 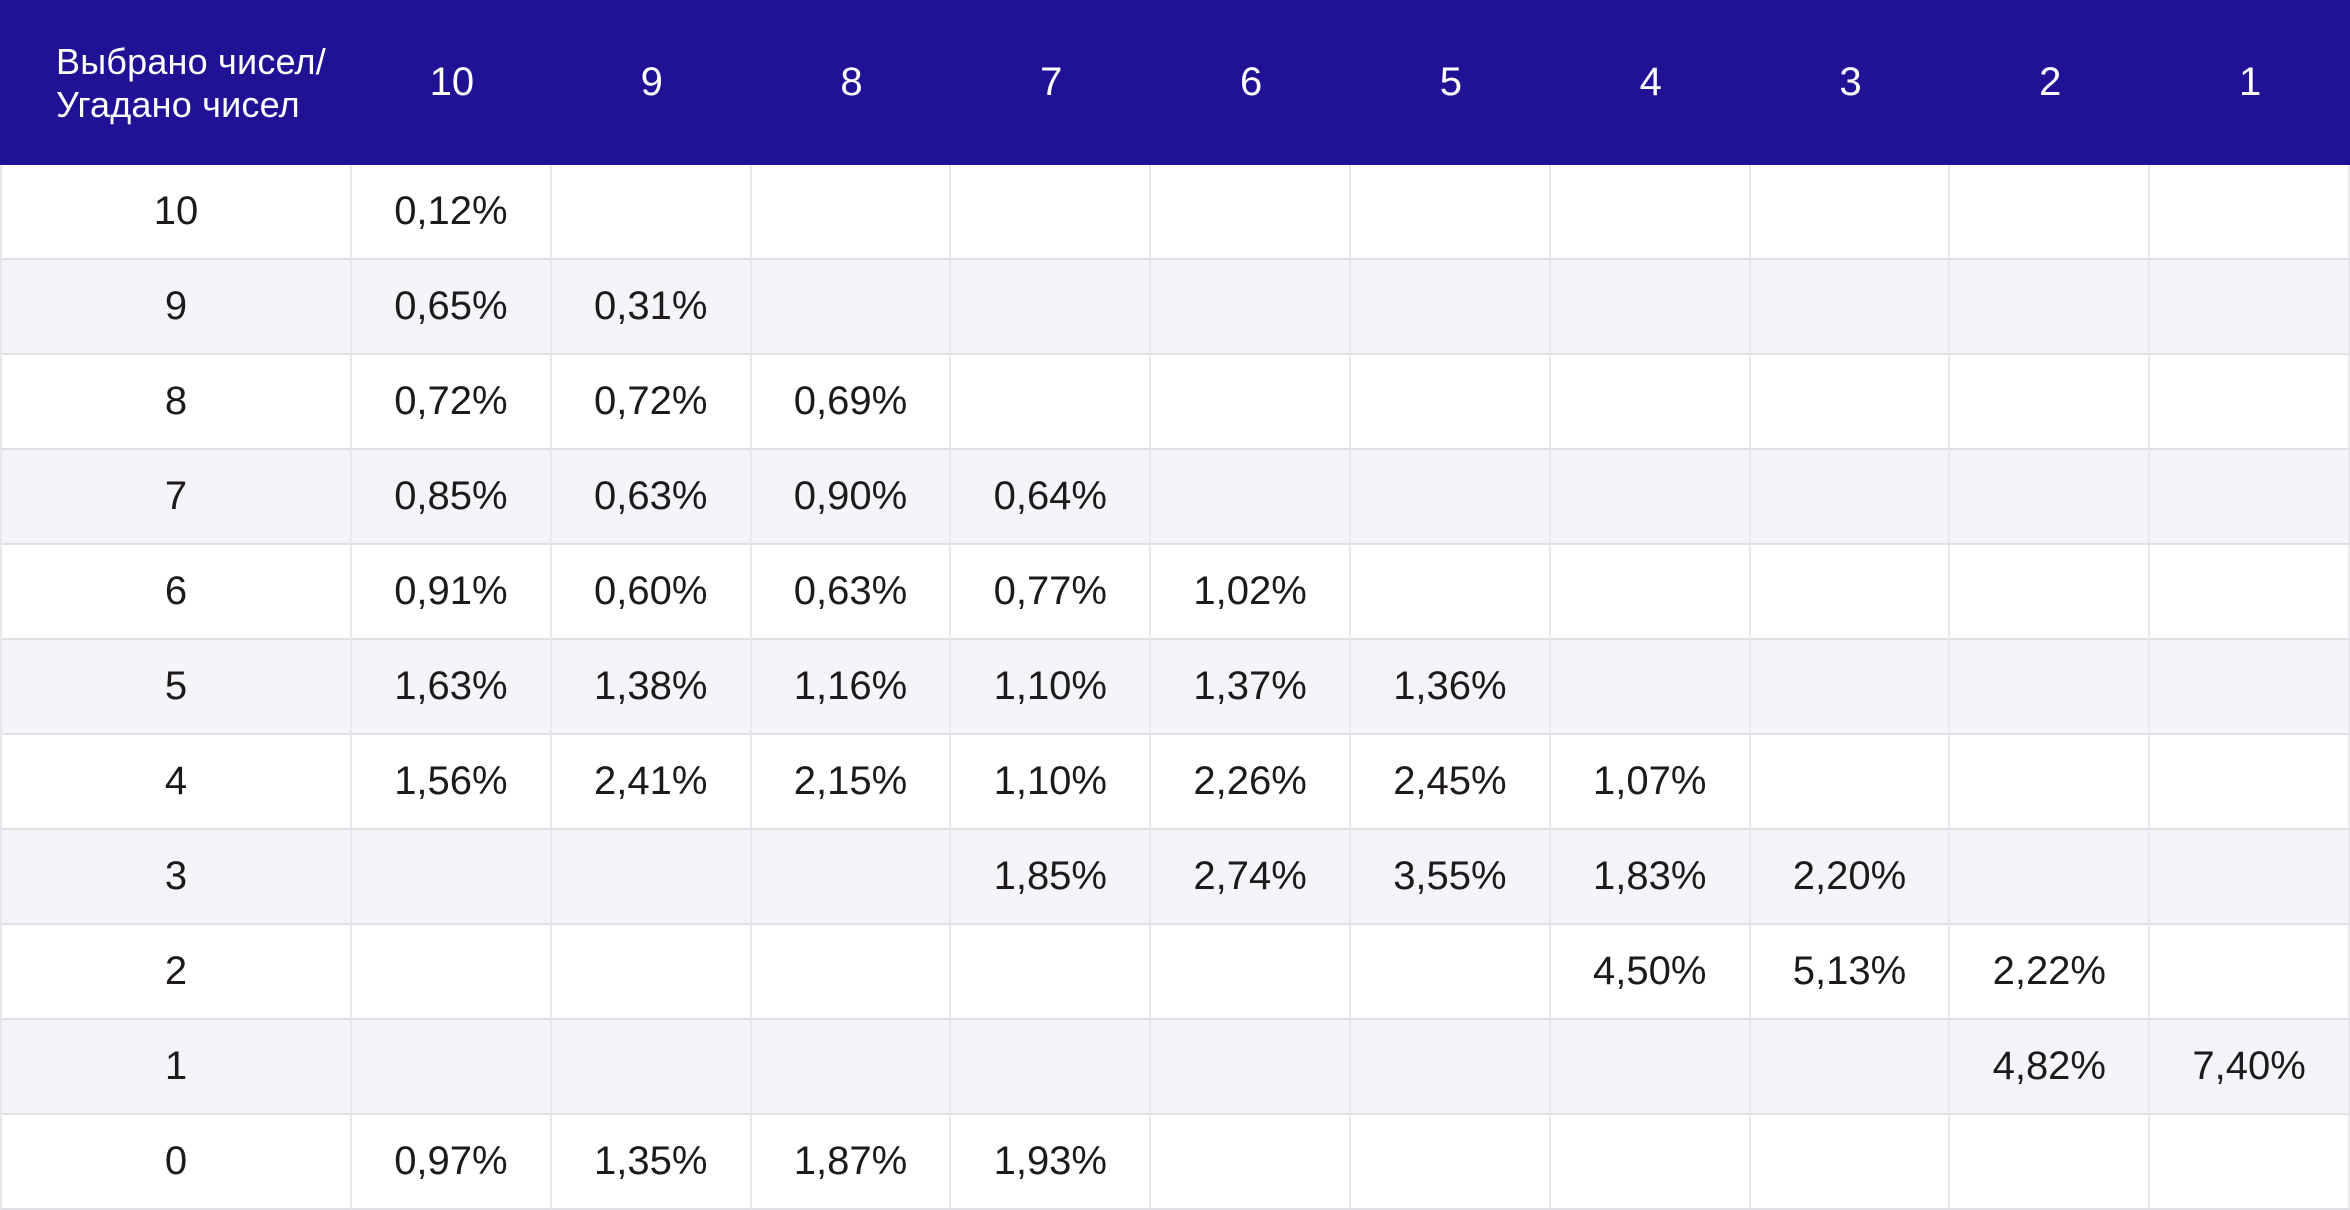 I want to click on corner-header-line1: Выбрано чисел/, so click(x=191, y=61).